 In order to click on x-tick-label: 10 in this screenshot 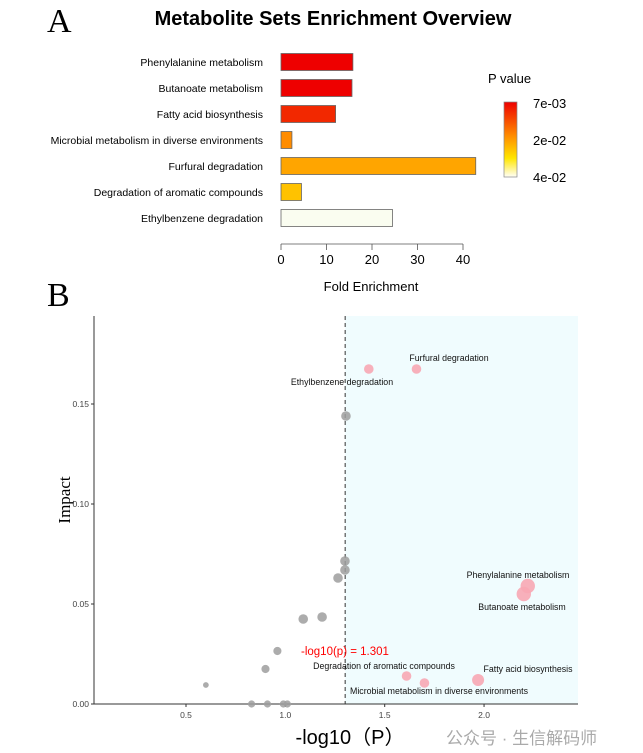, I will do `click(326, 259)`.